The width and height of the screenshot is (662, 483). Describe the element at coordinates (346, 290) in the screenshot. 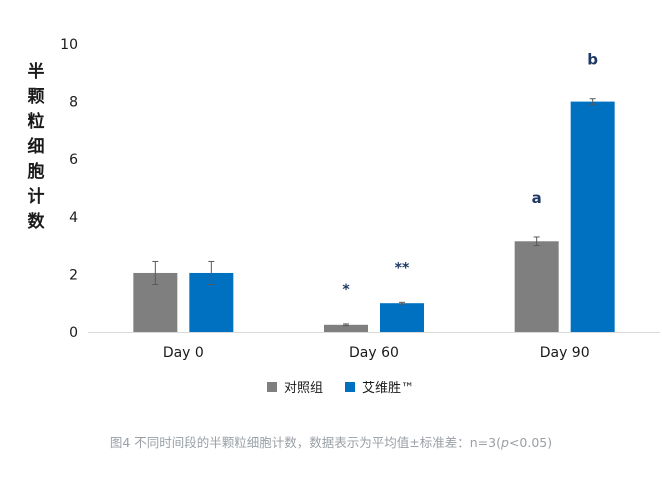

I see `significance-label: *` at that location.